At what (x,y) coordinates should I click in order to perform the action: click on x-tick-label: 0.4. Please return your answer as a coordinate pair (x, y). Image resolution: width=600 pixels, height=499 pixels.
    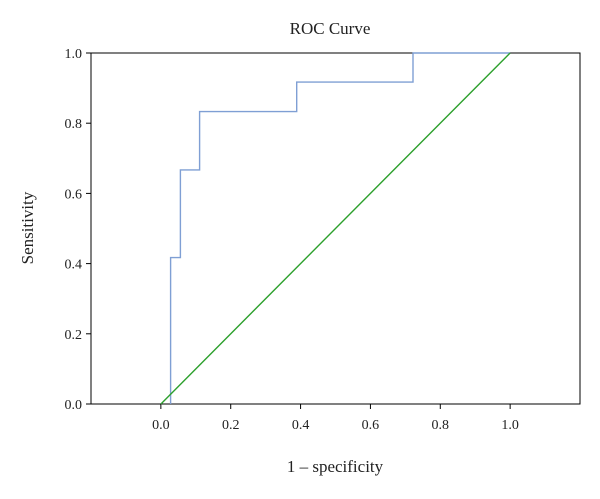
    Looking at the image, I should click on (301, 425).